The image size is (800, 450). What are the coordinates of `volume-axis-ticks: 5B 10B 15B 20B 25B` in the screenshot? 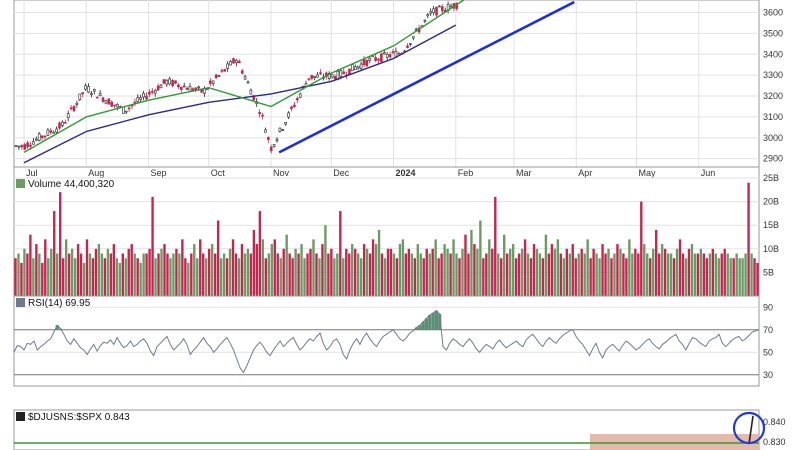 It's located at (771, 225).